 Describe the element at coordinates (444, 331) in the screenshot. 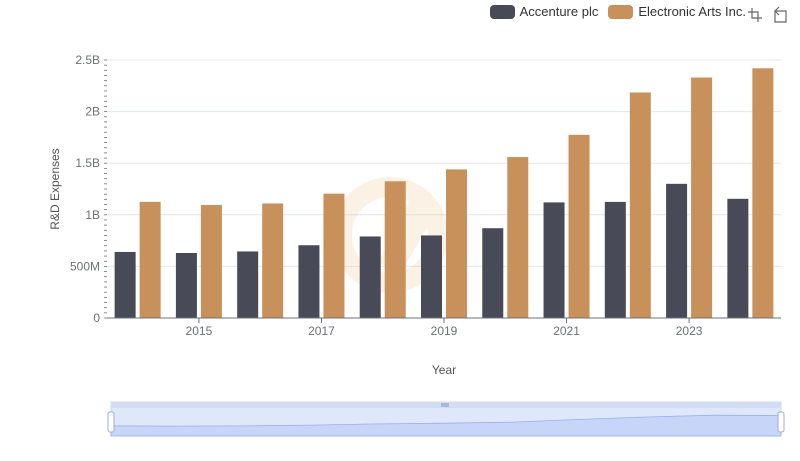

I see `x-tick-label: 2019` at that location.